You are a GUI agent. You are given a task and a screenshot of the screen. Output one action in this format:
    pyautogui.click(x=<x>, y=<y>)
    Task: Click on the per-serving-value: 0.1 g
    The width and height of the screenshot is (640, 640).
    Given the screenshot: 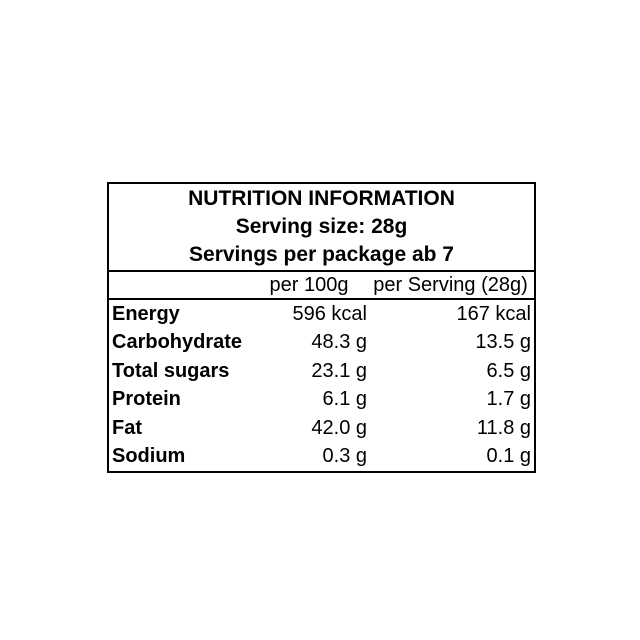 What is the action you would take?
    pyautogui.click(x=508, y=456)
    